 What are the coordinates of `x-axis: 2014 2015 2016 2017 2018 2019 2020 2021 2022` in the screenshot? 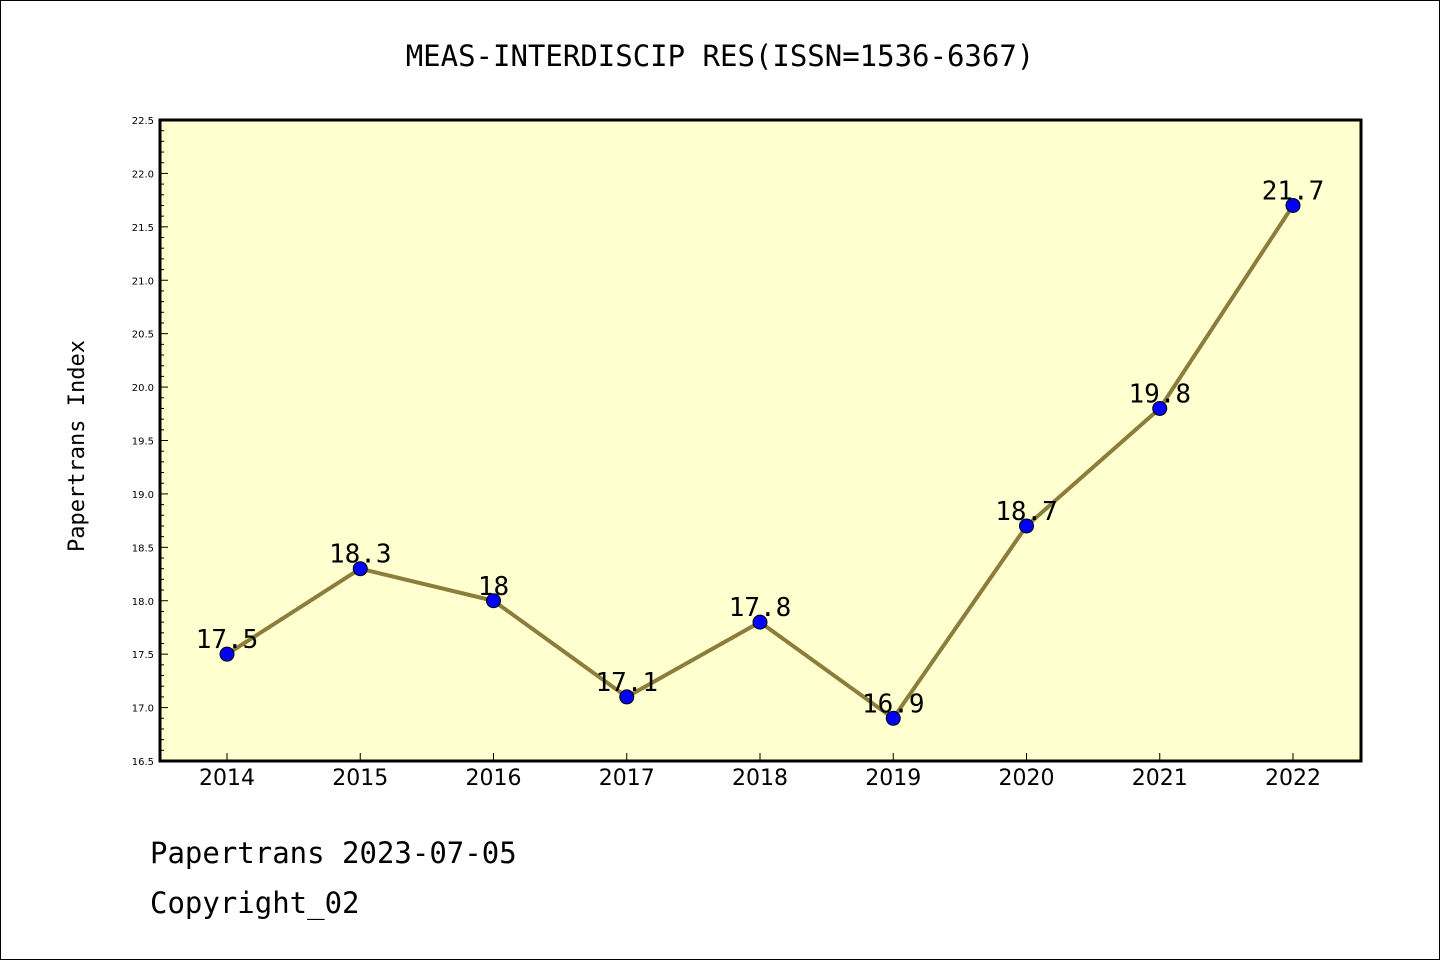 It's located at (760, 772).